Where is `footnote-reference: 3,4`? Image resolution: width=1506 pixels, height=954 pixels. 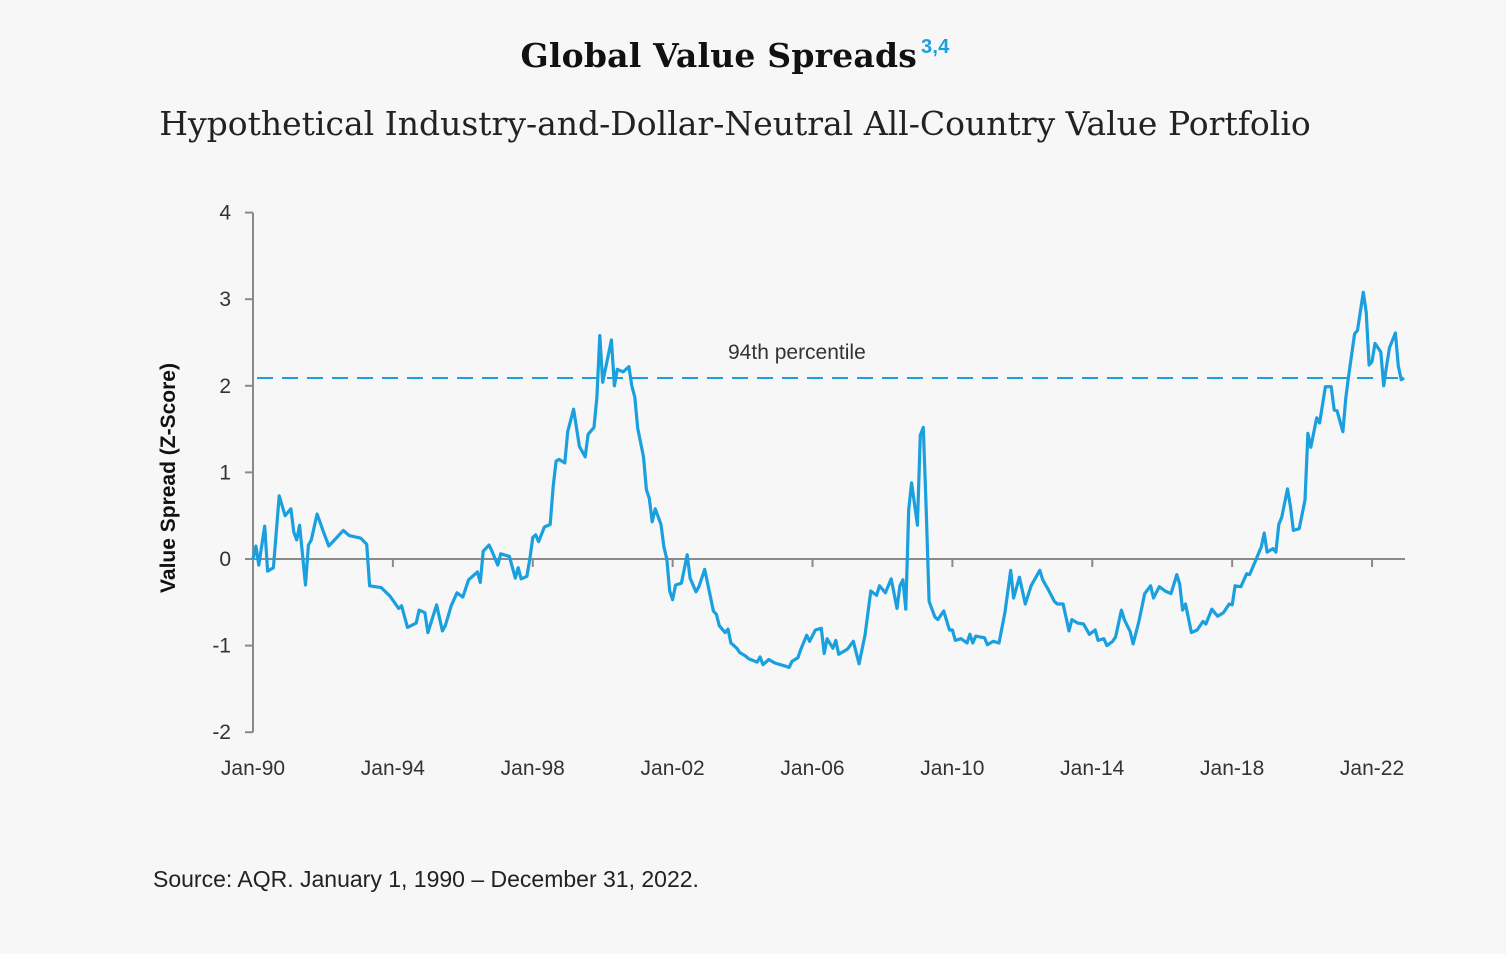 footnote-reference: 3,4 is located at coordinates (935, 47).